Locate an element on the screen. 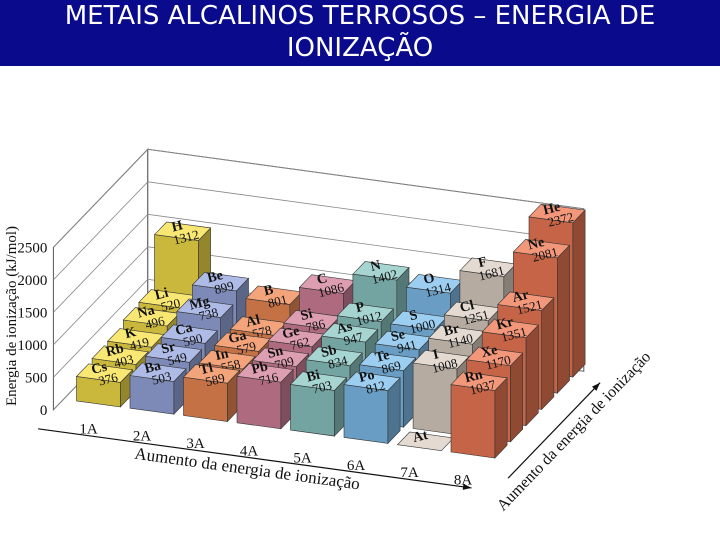  bar-symbol-label: Be is located at coordinates (215, 277).